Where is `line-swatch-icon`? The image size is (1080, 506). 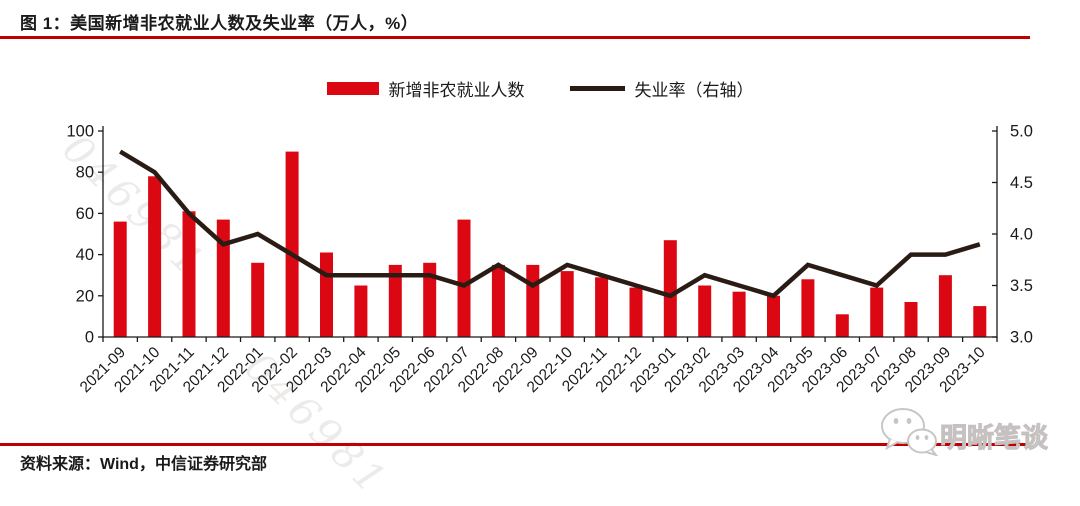
line-swatch-icon is located at coordinates (597, 88).